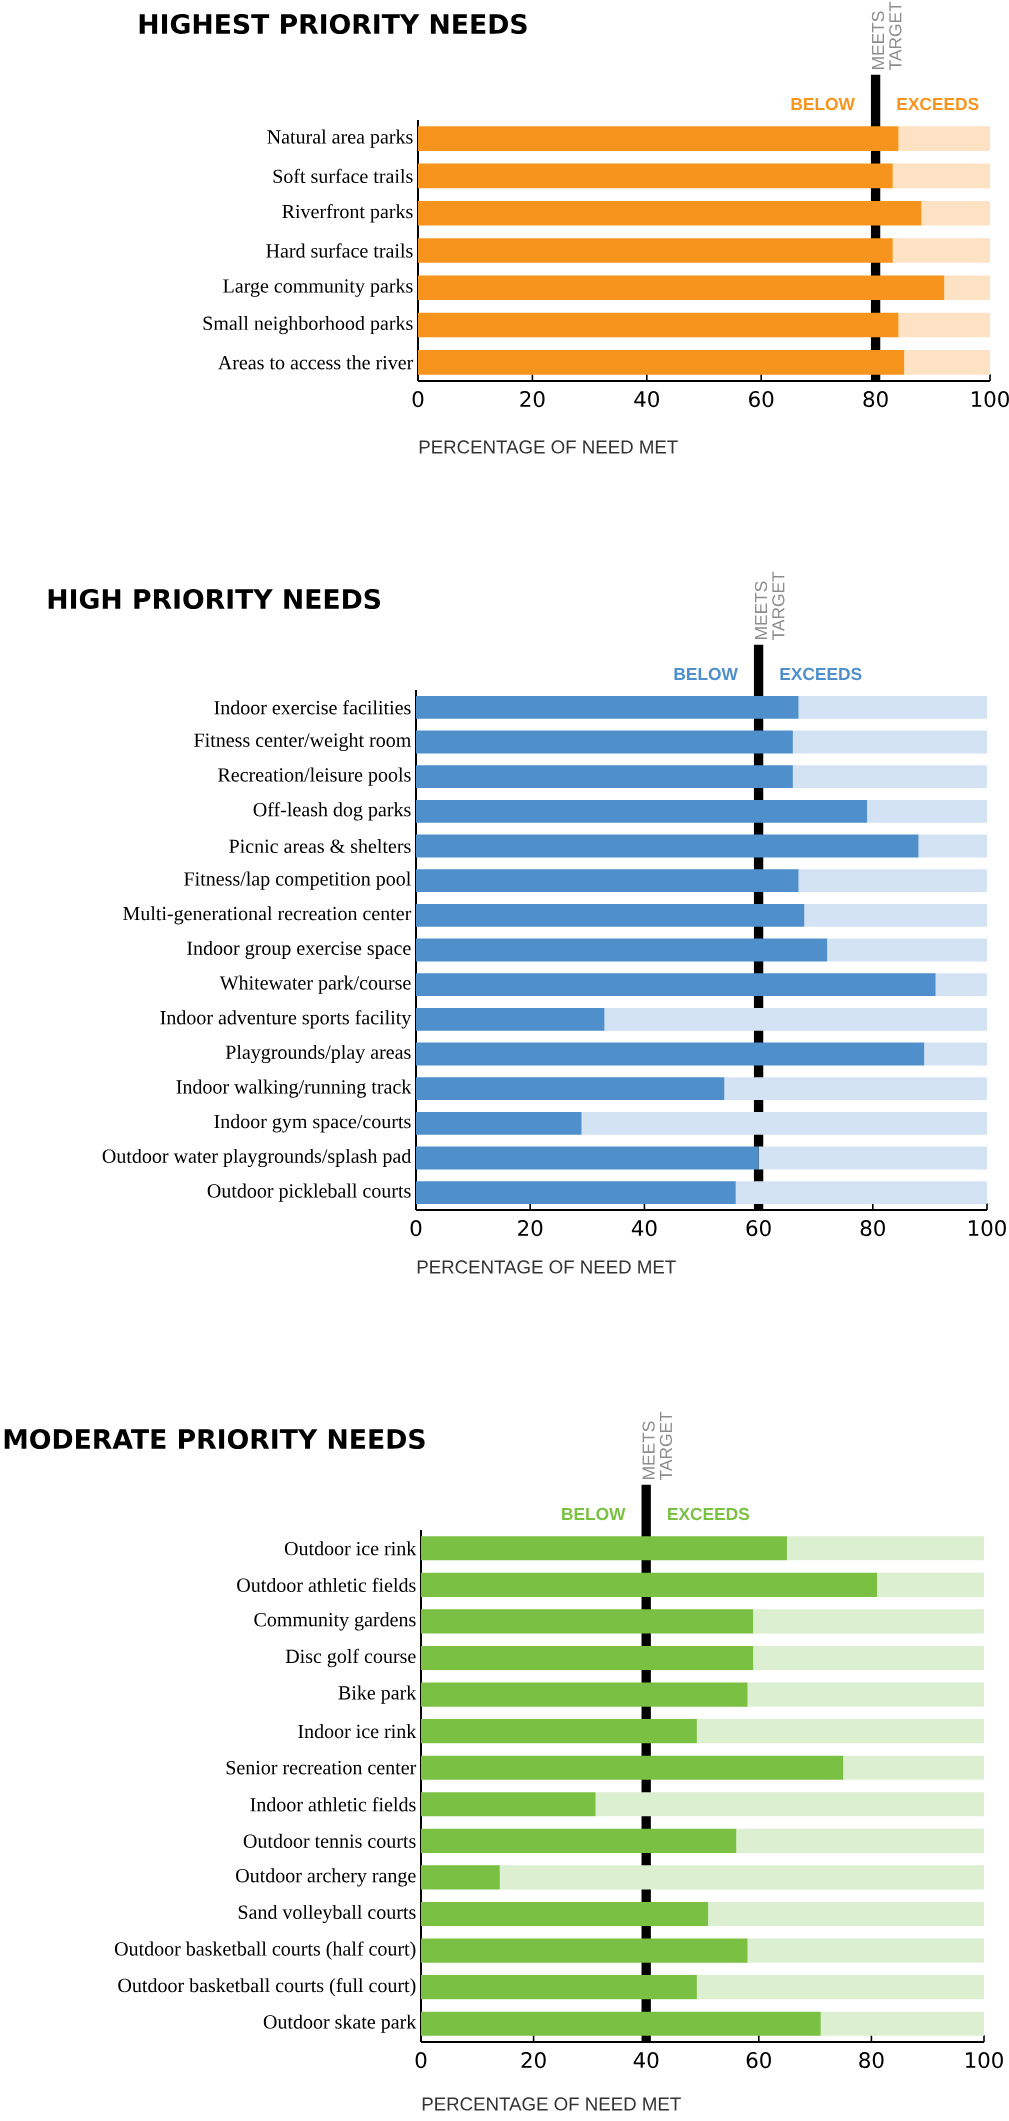 This screenshot has height=2121, width=1009. Describe the element at coordinates (318, 287) in the screenshot. I see `y-tick-label: Large community parks` at that location.